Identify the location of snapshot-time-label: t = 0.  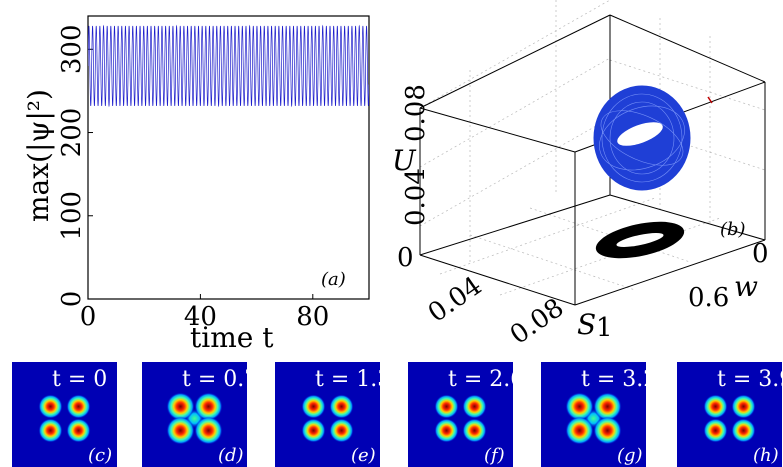
(79, 379).